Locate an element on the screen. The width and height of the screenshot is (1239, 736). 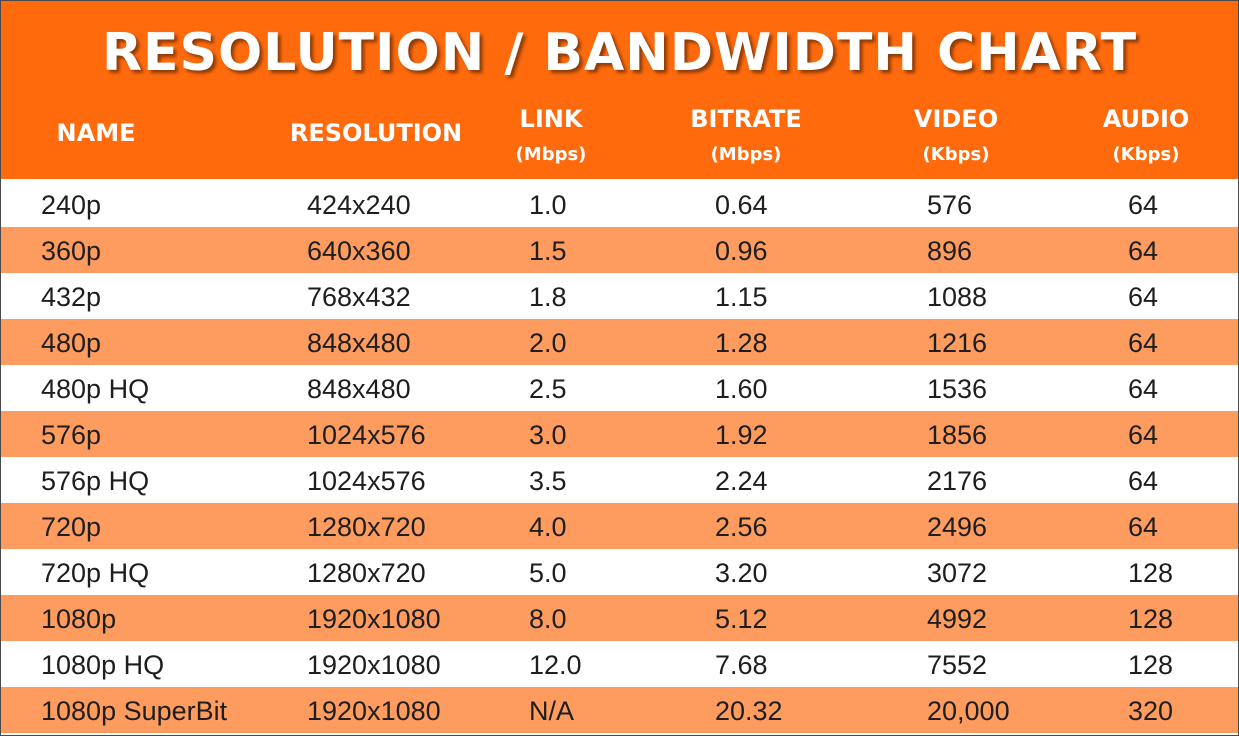
table-cell: 20,000 is located at coordinates (968, 711).